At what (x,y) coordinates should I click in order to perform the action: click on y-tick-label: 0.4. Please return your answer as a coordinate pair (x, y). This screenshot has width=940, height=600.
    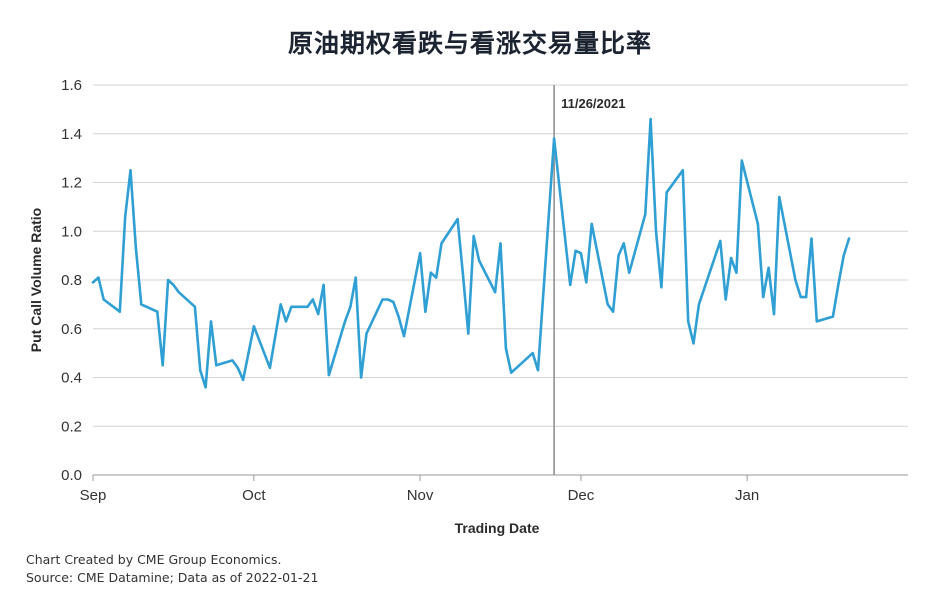
    Looking at the image, I should click on (71, 378).